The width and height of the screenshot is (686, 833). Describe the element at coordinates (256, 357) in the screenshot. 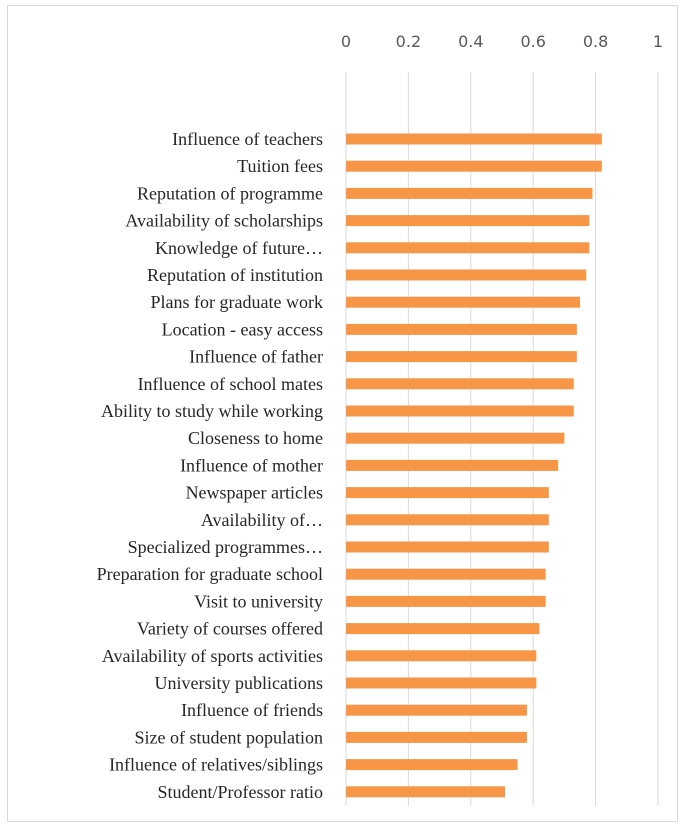

I see `category-label: Influence of father` at that location.